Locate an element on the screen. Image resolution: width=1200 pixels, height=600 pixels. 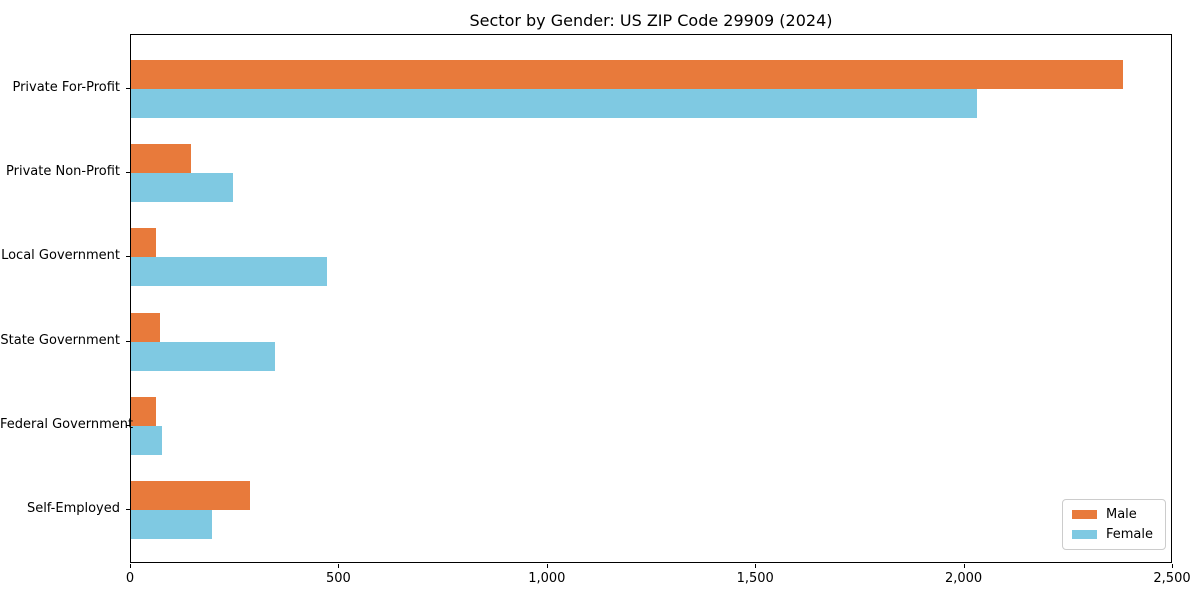
xtick-label: 1,500 is located at coordinates (755, 578).